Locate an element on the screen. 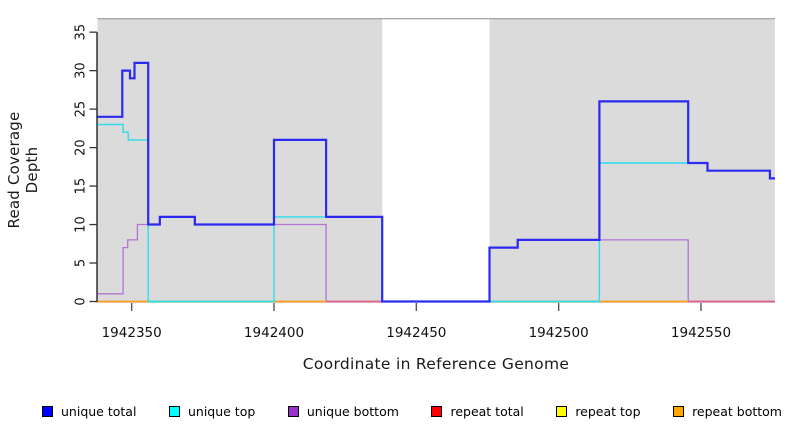  x-tick-label-4: 1942550 is located at coordinates (701, 333).